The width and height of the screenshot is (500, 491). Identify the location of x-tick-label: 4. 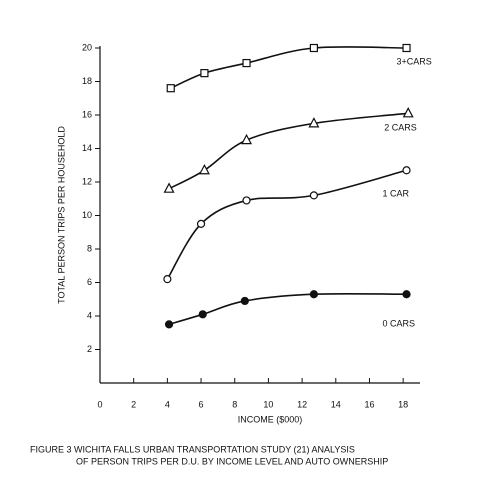
(167, 404).